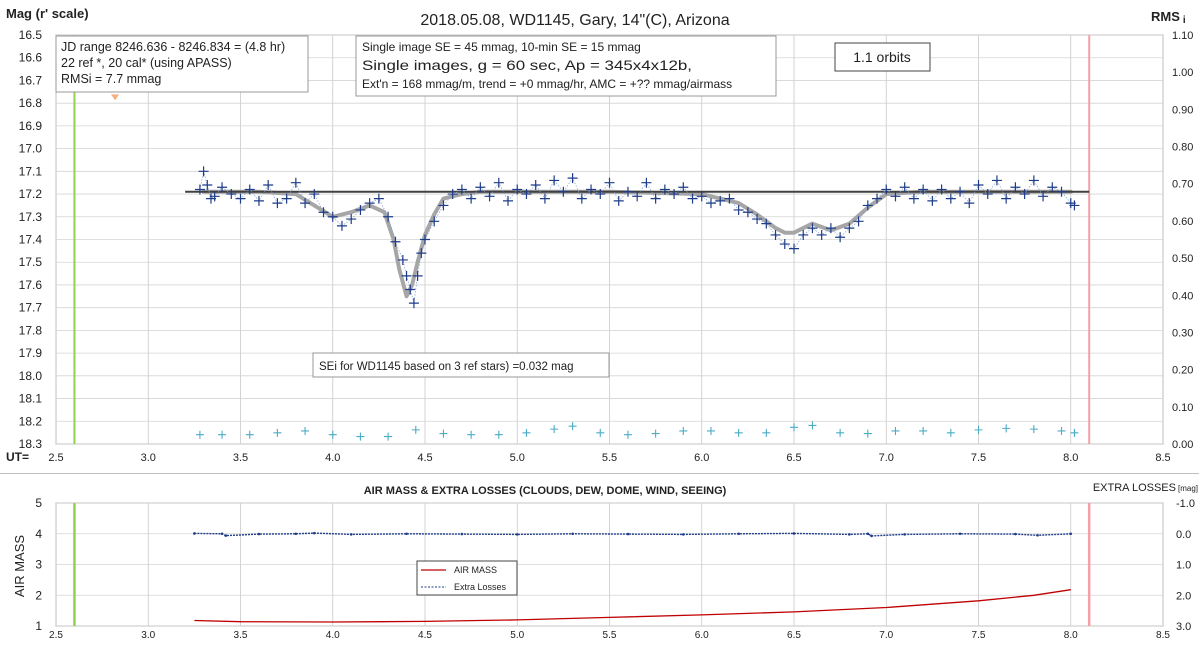 This screenshot has width=1199, height=646. What do you see at coordinates (31, 285) in the screenshot?
I see `top-y-tick-label: 17.6` at bounding box center [31, 285].